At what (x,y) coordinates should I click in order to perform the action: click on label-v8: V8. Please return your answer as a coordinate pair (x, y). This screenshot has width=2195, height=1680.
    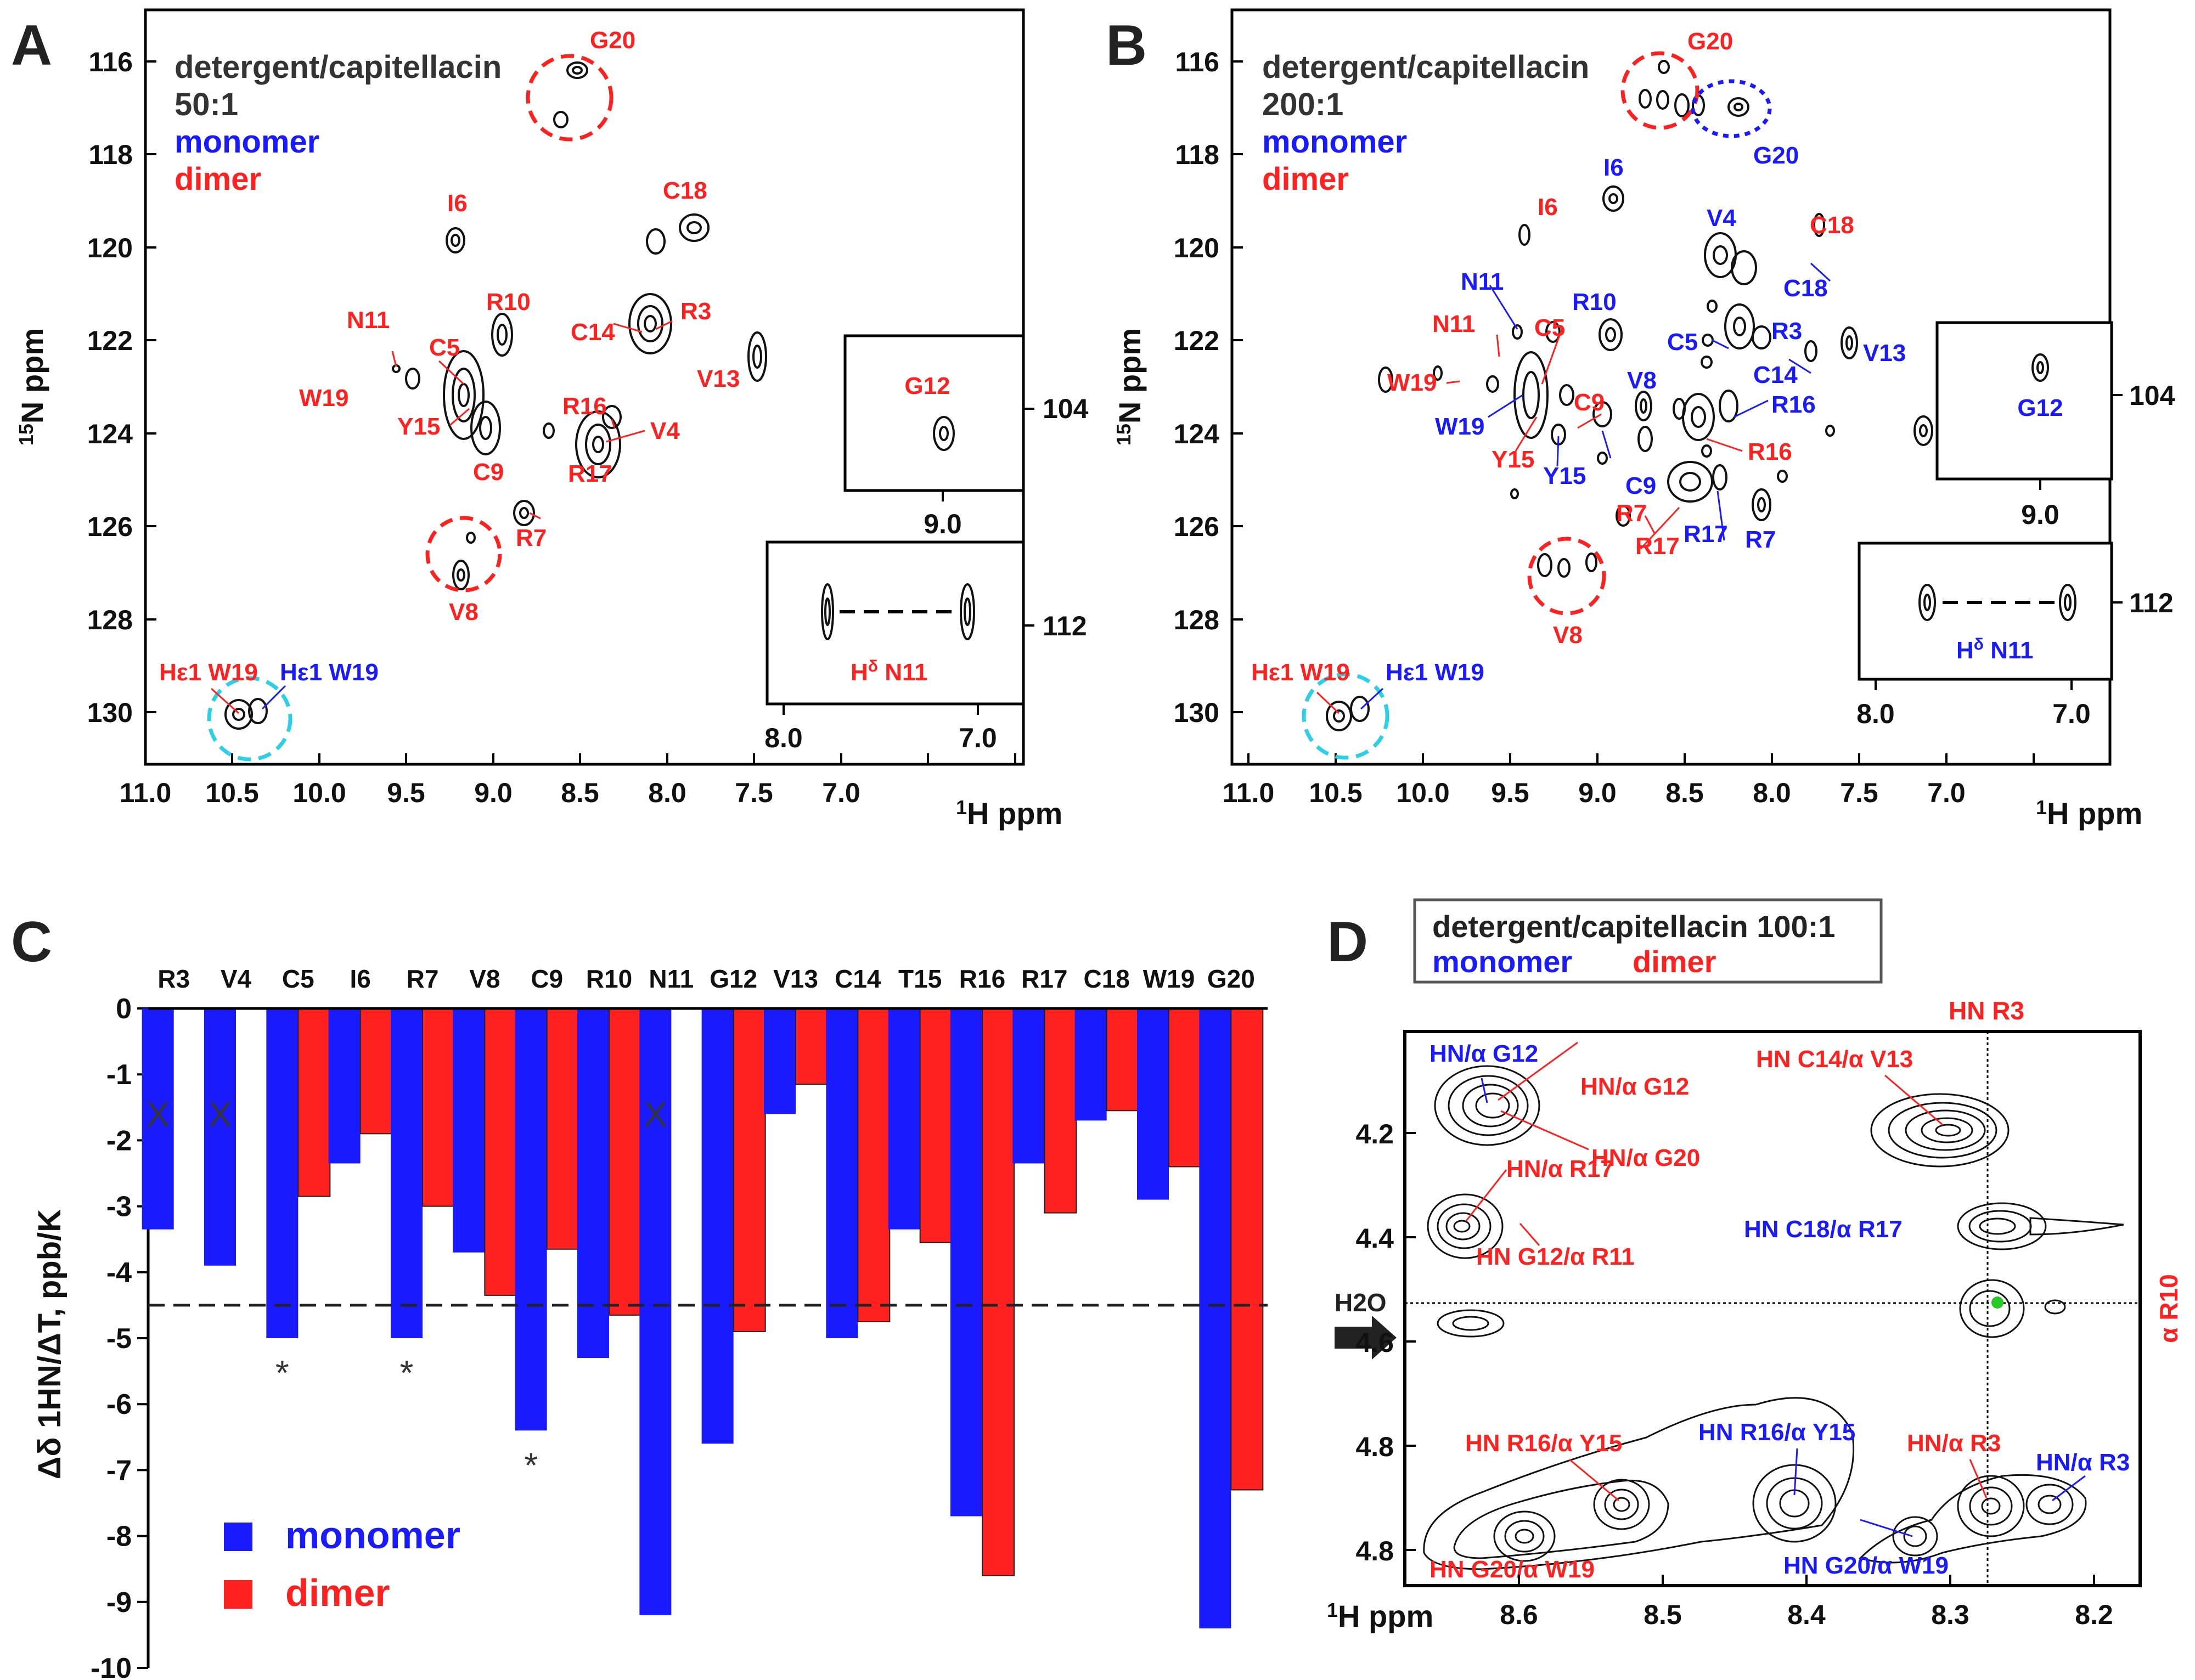
    Looking at the image, I should click on (464, 612).